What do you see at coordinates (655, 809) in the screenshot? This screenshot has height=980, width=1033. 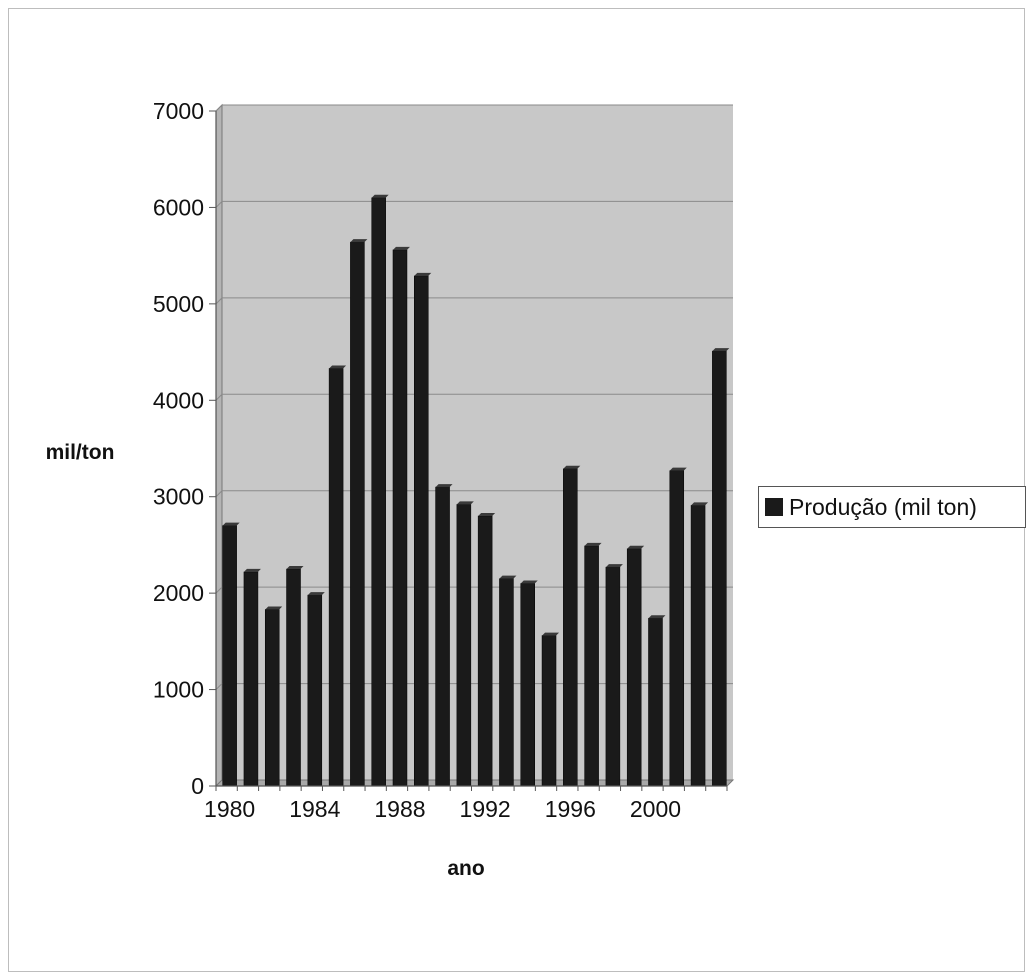 I see `x-tick-label: 2000` at bounding box center [655, 809].